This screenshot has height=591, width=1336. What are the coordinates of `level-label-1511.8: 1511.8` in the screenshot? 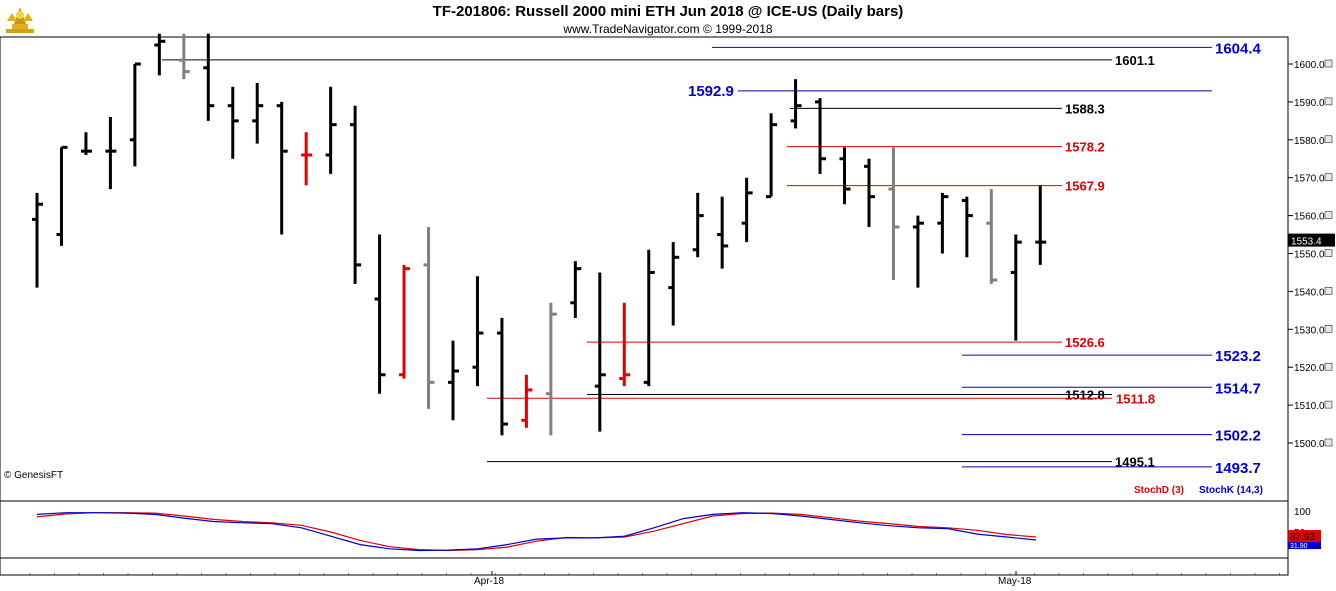 It's located at (1135, 398).